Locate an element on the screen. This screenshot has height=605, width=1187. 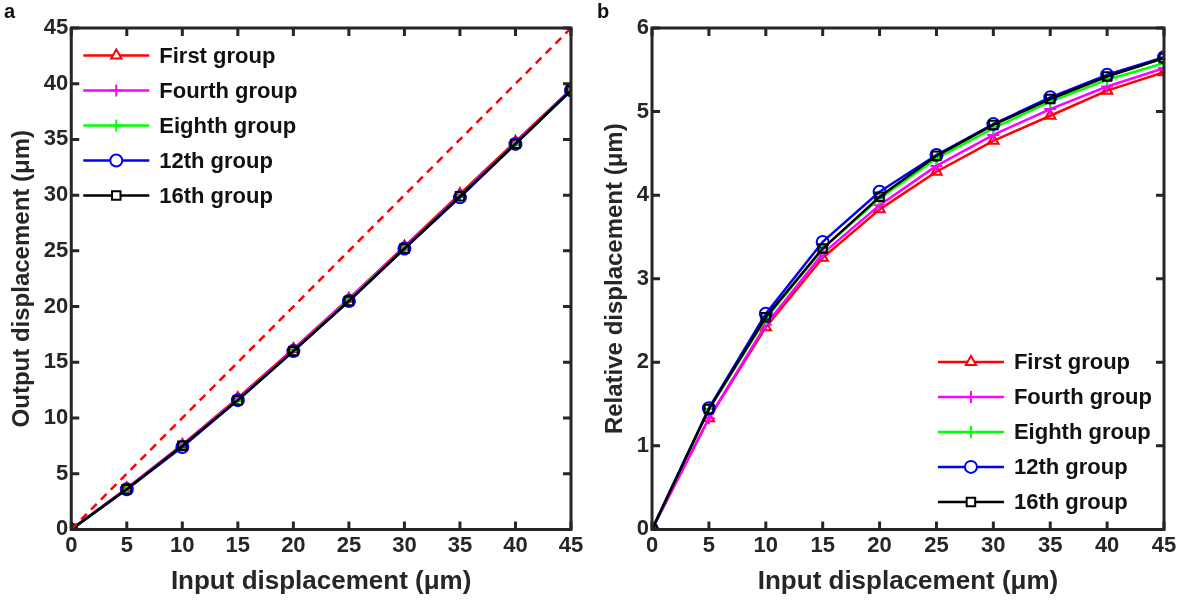
y-tick-label: 25 is located at coordinates (56, 249).